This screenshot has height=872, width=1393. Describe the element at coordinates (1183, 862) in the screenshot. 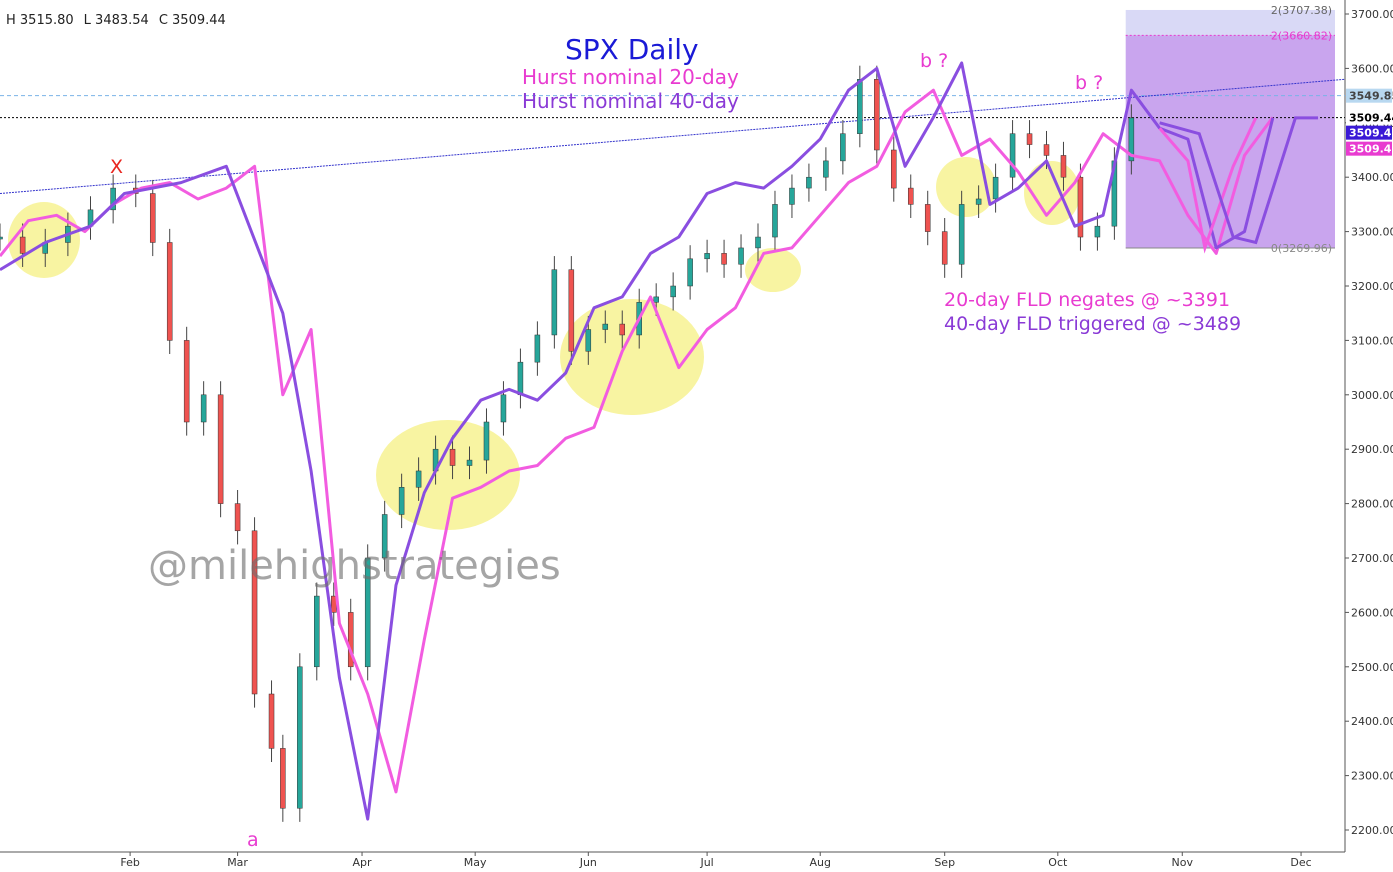

I see `x-tick-label-9: Nov` at that location.